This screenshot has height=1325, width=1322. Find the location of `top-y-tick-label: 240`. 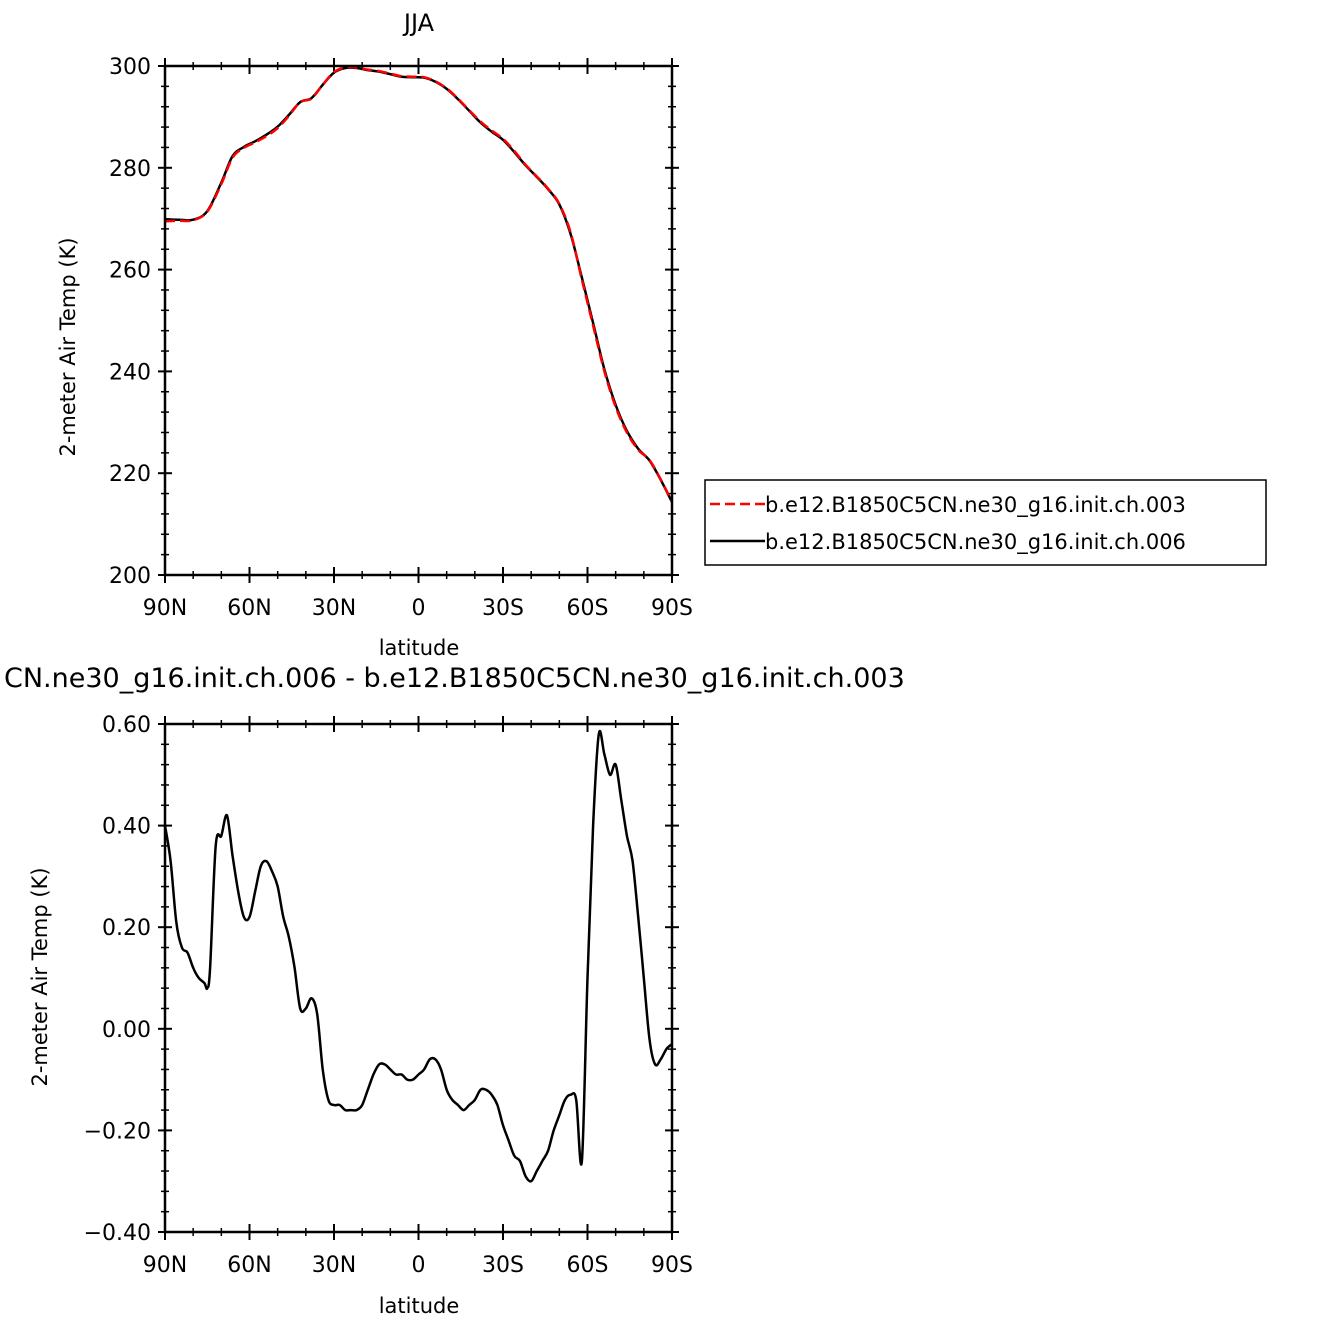

top-y-tick-label: 240 is located at coordinates (130, 372).